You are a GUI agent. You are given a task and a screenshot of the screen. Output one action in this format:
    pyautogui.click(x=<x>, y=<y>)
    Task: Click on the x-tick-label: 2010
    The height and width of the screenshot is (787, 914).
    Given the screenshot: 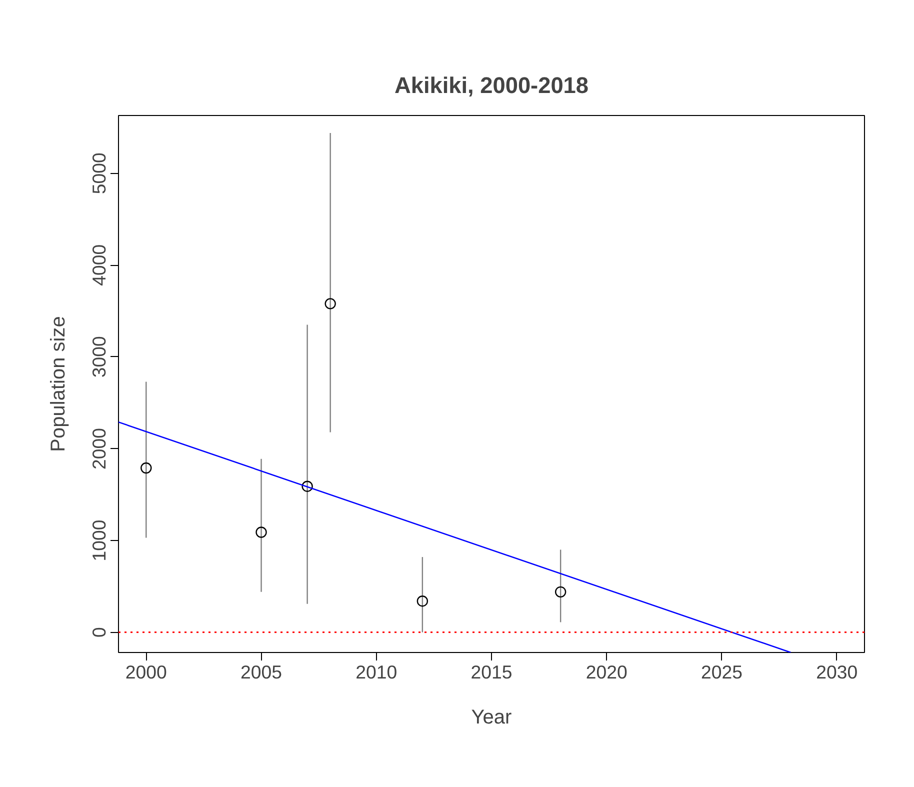 What is the action you would take?
    pyautogui.click(x=377, y=672)
    